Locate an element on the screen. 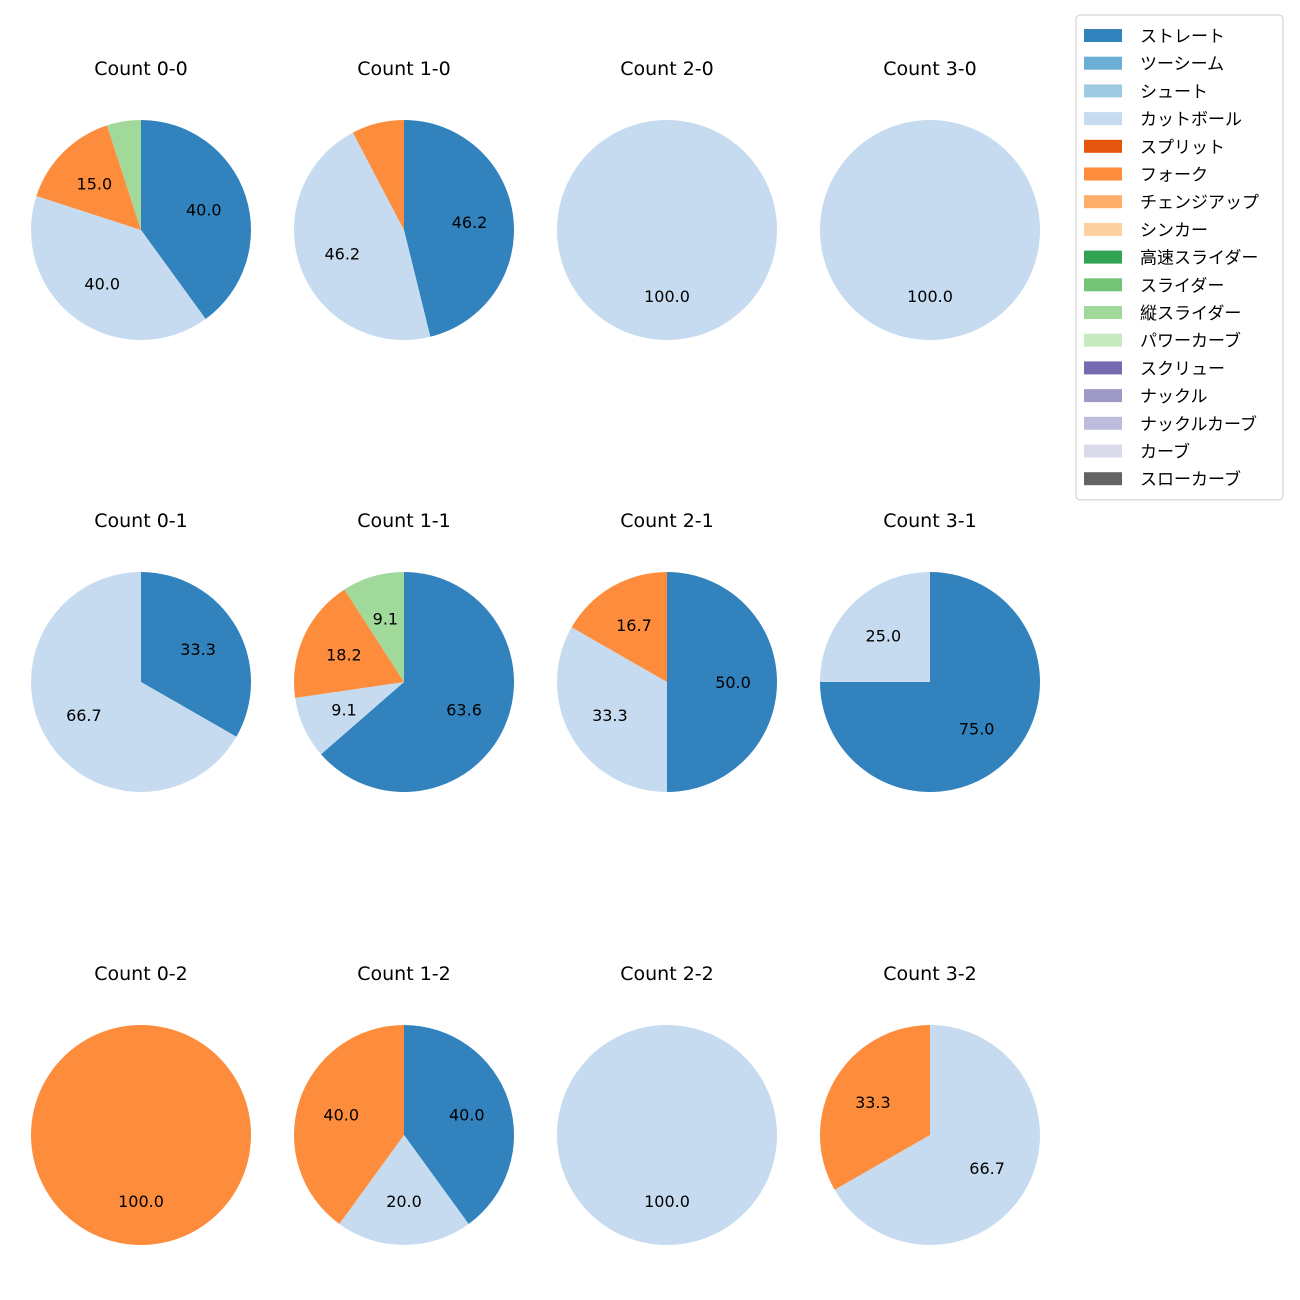 This screenshot has width=1300, height=1300. pie-panel: Count 1-1 63.6 9.1 18.2 9.1 is located at coordinates (404, 651).